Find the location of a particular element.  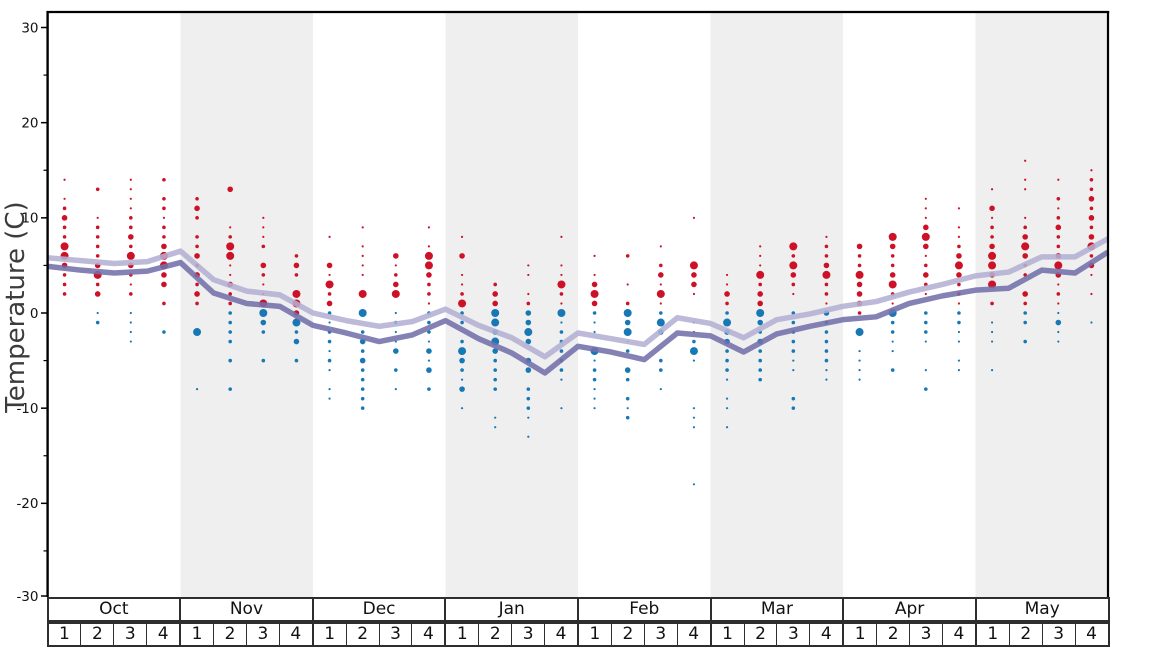

month-label-feb: Feb is located at coordinates (645, 609).